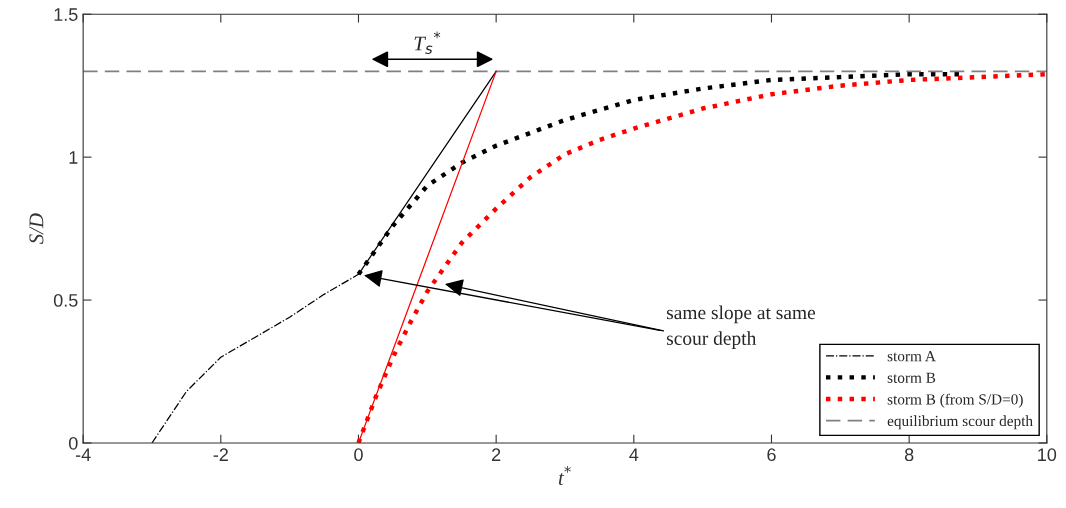  I want to click on legend-label: storm B (from S/D=0), so click(955, 400).